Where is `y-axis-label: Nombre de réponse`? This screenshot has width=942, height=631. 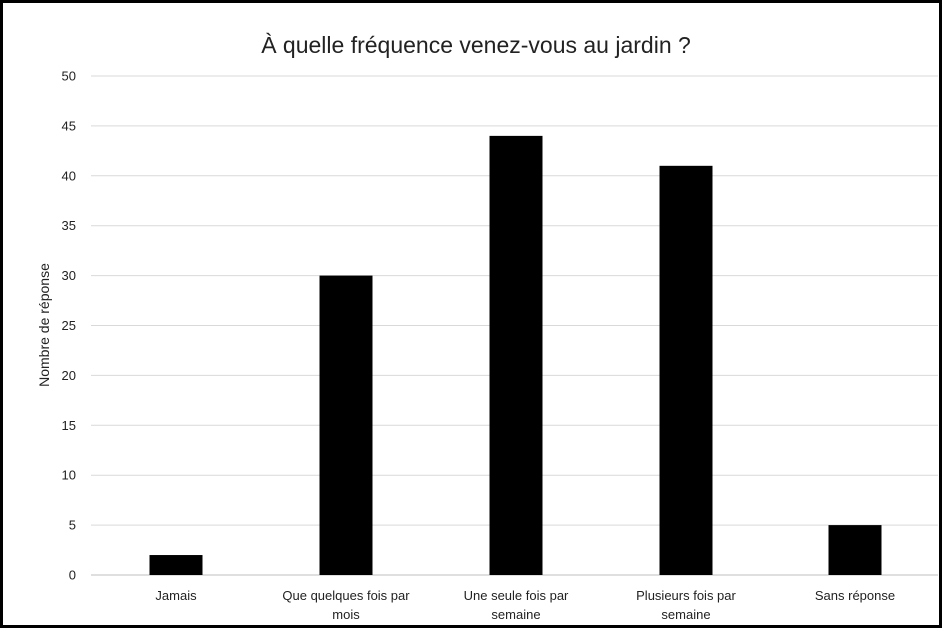 y-axis-label: Nombre de réponse is located at coordinates (44, 325).